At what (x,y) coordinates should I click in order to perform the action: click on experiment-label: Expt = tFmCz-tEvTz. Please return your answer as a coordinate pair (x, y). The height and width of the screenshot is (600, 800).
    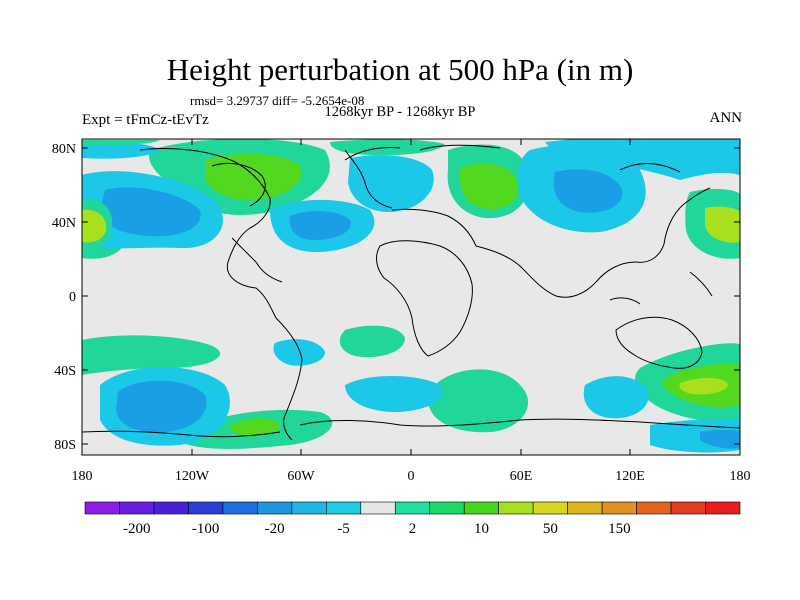
    Looking at the image, I should click on (145, 120).